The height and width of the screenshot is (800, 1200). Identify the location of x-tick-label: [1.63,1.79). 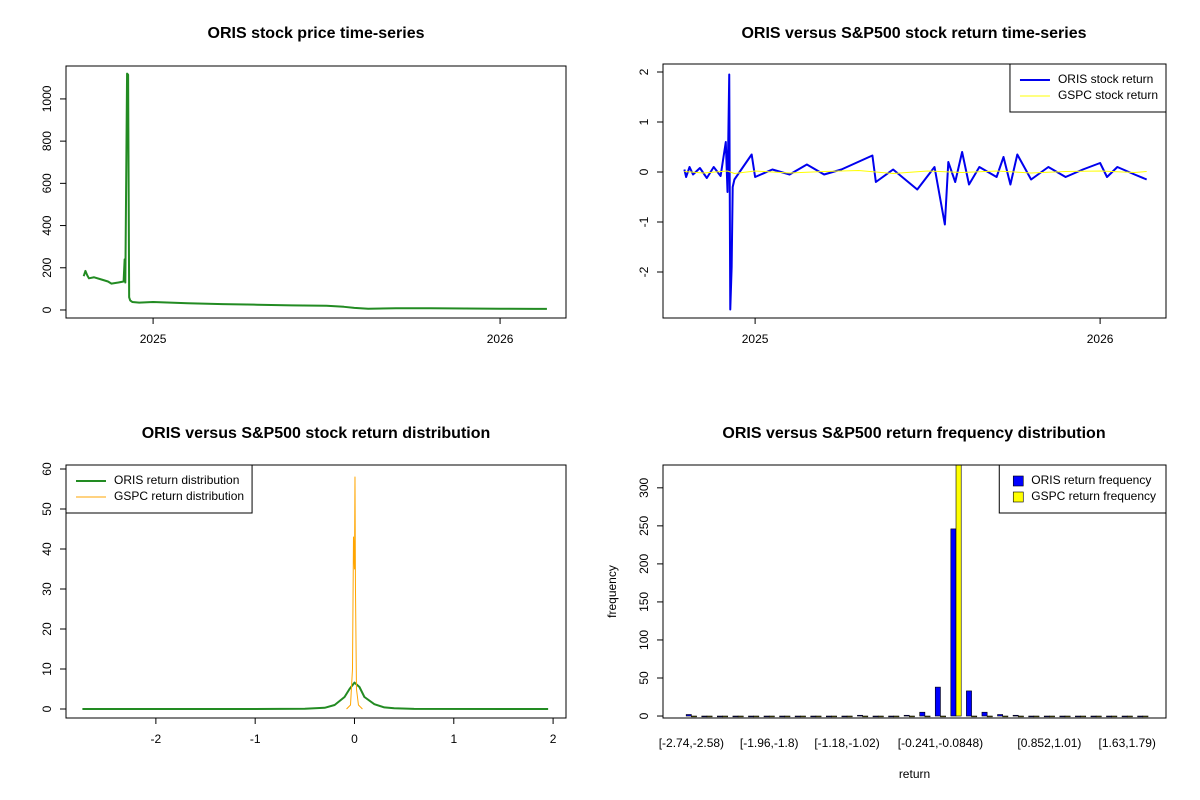
(1127, 743).